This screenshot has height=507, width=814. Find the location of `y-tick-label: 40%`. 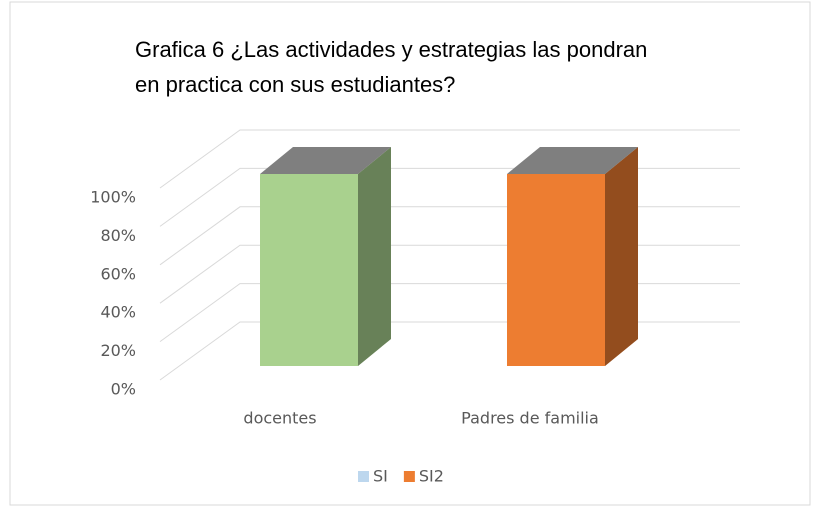

y-tick-label: 40% is located at coordinates (118, 312).